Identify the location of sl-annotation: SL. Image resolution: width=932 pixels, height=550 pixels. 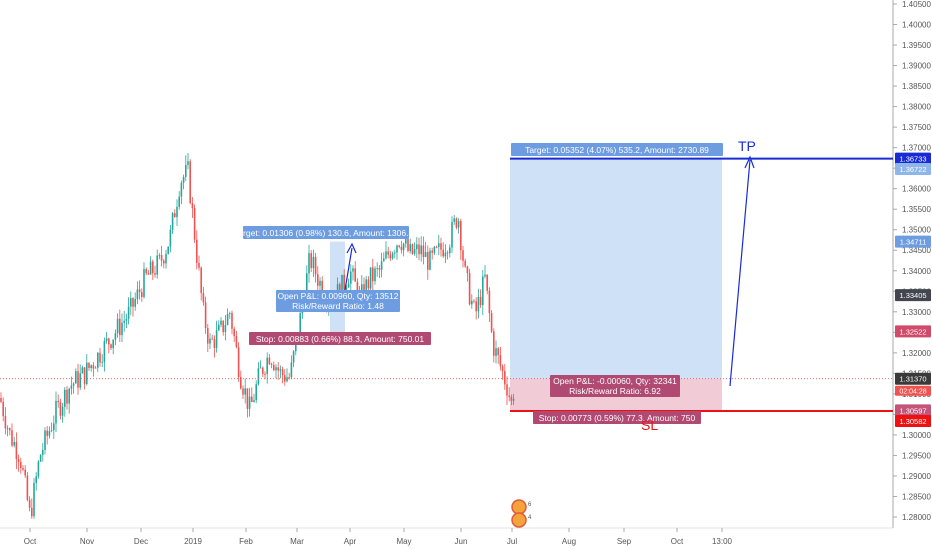
(649, 425).